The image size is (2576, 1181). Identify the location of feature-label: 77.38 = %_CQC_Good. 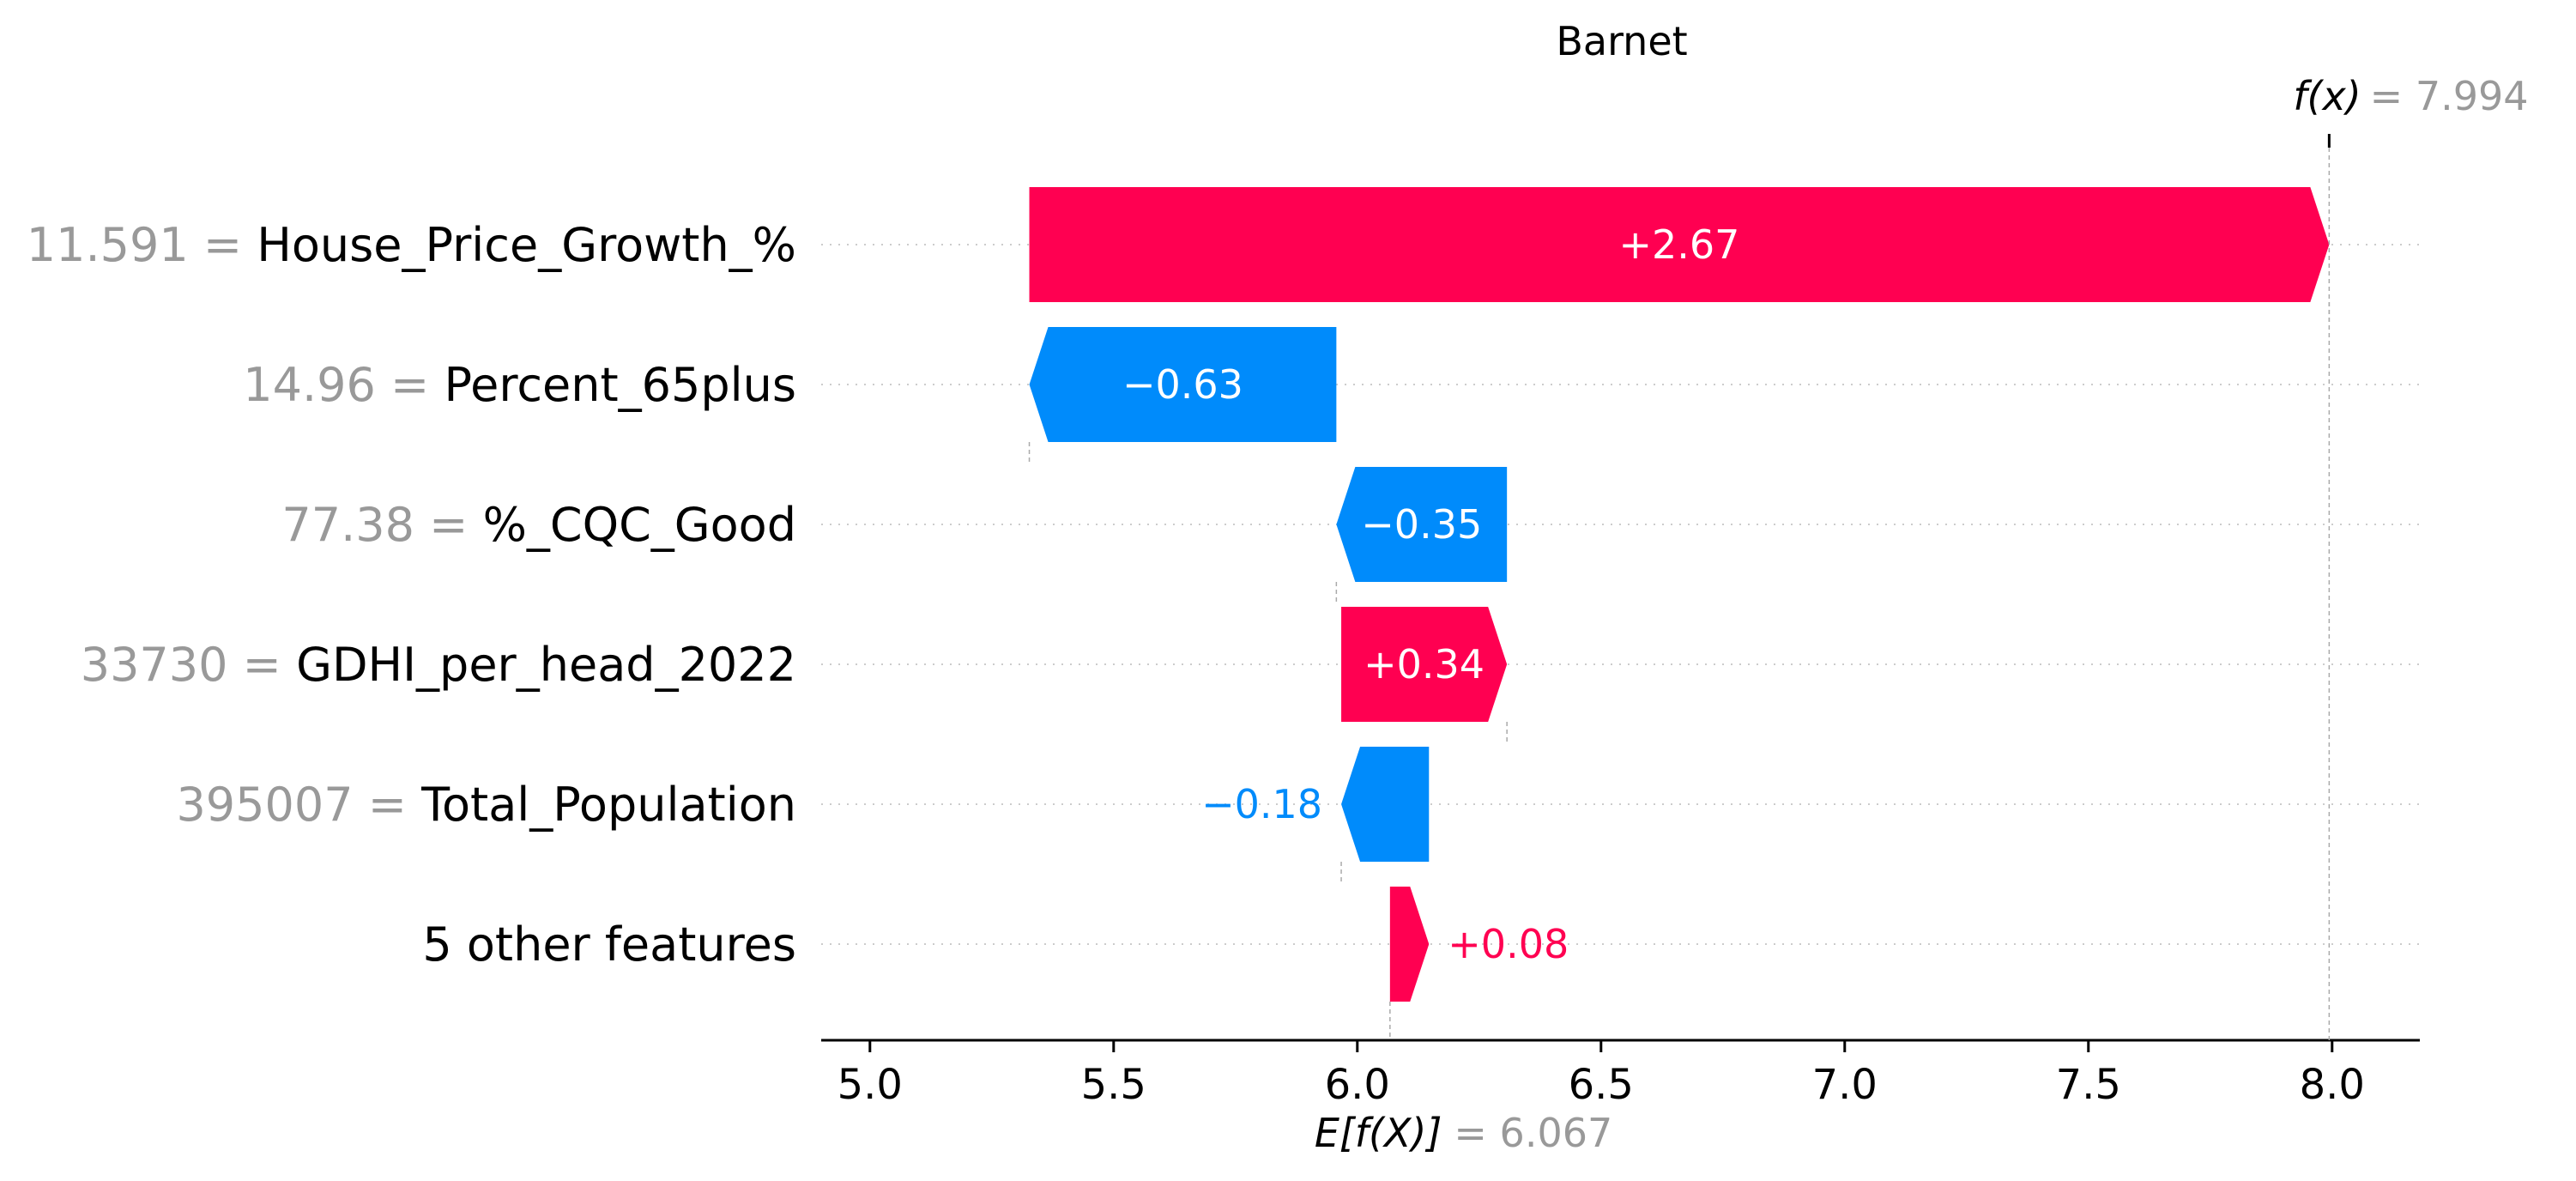
(538, 525).